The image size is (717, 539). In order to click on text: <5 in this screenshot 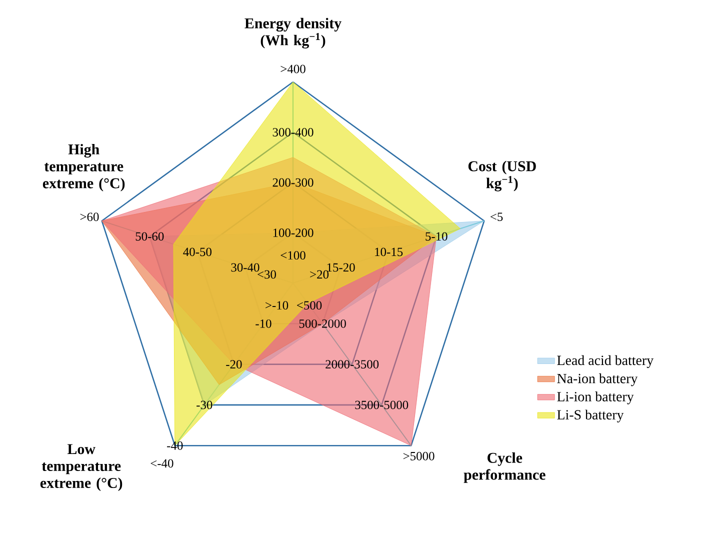, I will do `click(496, 217)`.